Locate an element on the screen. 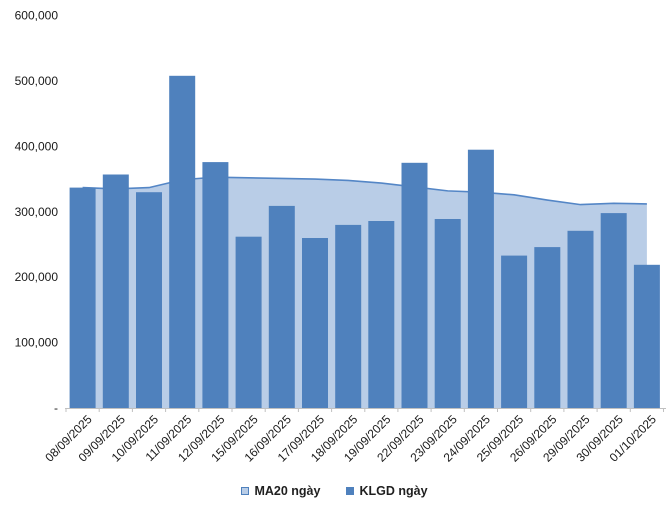 This screenshot has height=506, width=669. chart-legend: MA20 ngày KLGD ngày is located at coordinates (334, 491).